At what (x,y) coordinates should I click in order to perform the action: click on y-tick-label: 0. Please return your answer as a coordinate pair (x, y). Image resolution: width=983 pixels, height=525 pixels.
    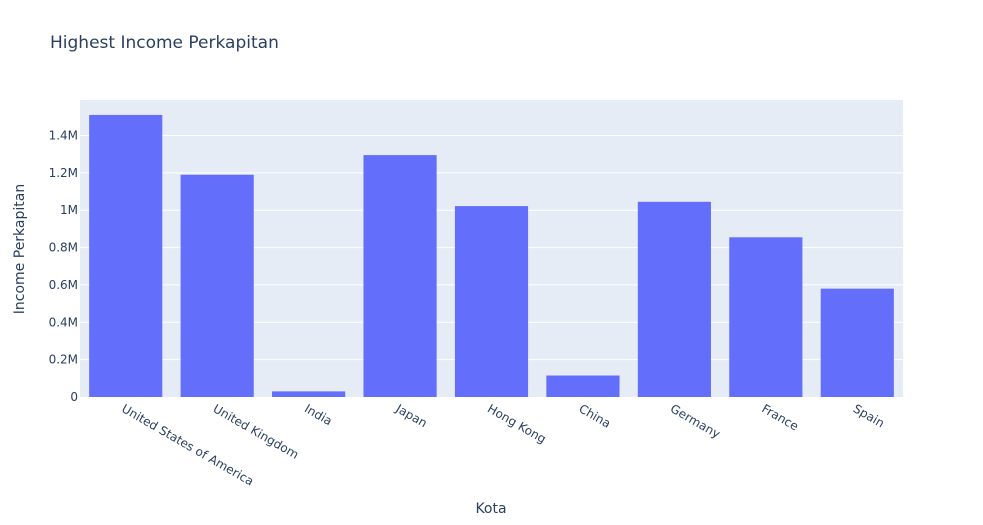
    Looking at the image, I should click on (74, 397).